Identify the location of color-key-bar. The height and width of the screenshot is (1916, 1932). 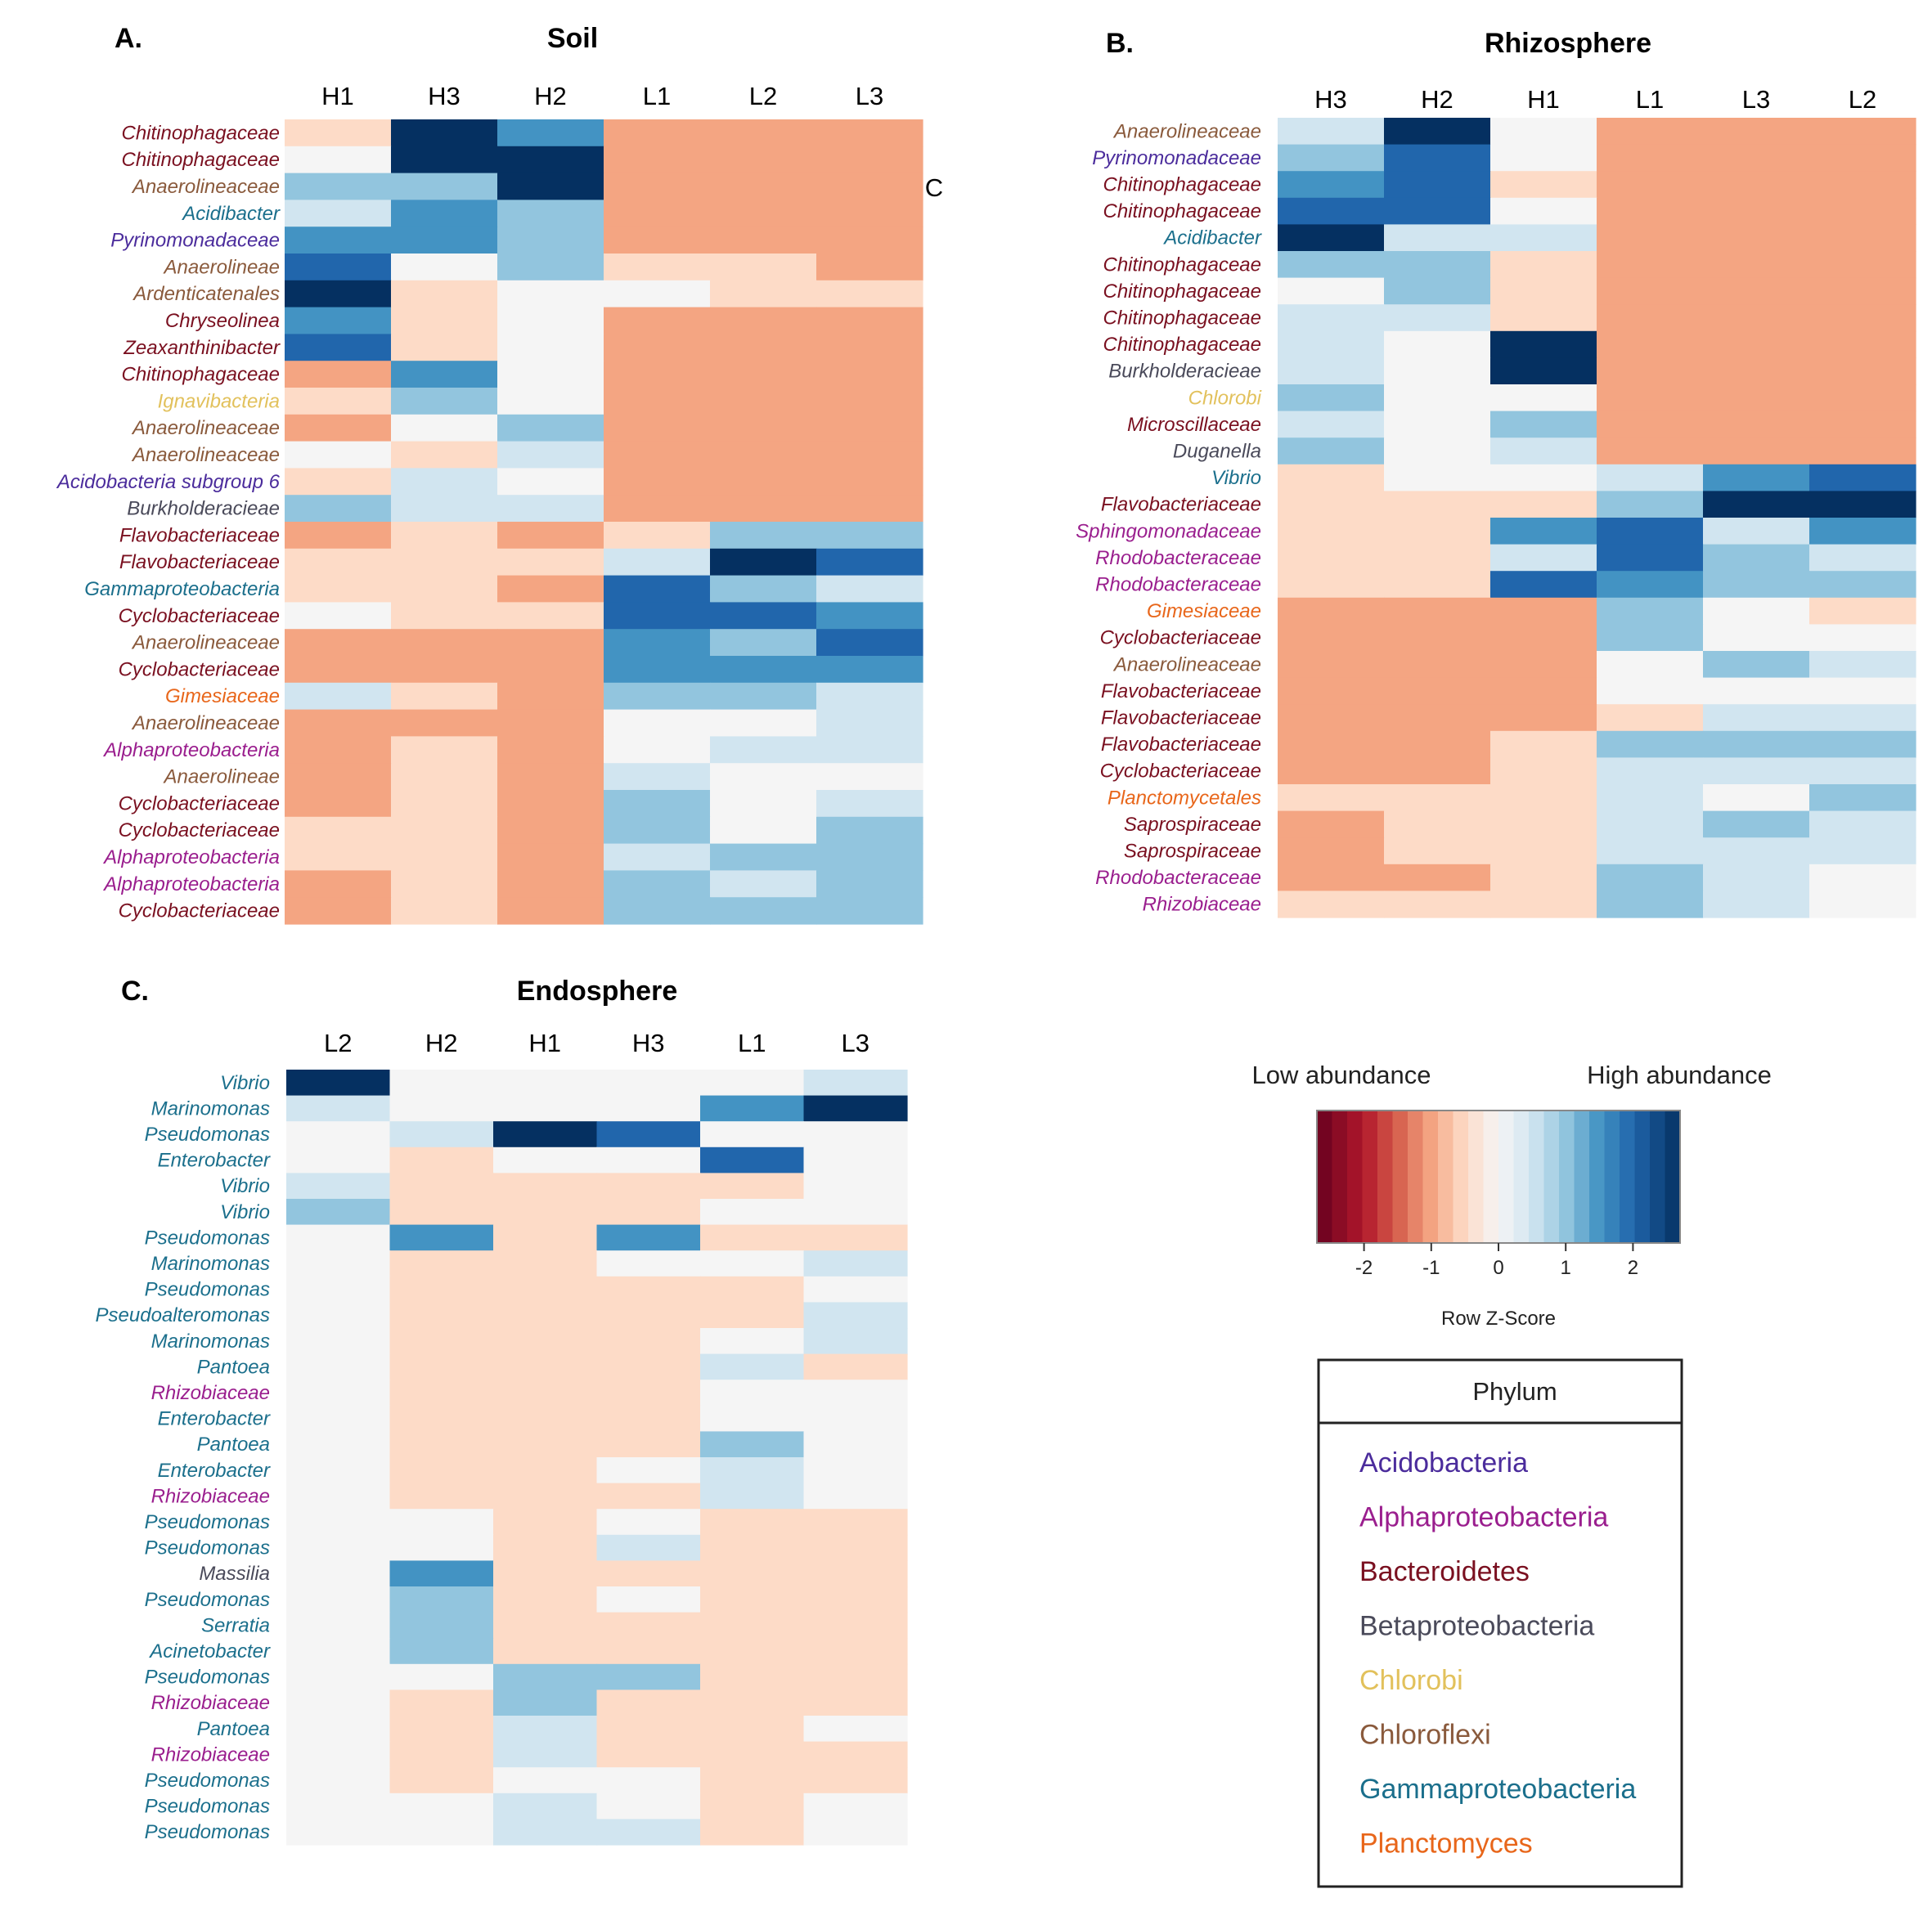
(1499, 1177).